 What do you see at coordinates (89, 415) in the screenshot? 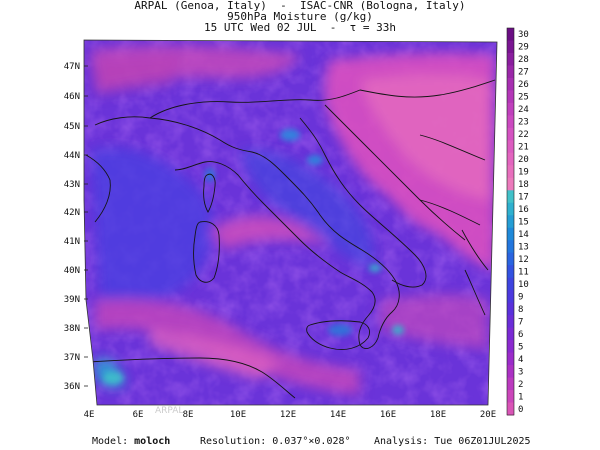
I see `lon-label: 4E` at bounding box center [89, 415].